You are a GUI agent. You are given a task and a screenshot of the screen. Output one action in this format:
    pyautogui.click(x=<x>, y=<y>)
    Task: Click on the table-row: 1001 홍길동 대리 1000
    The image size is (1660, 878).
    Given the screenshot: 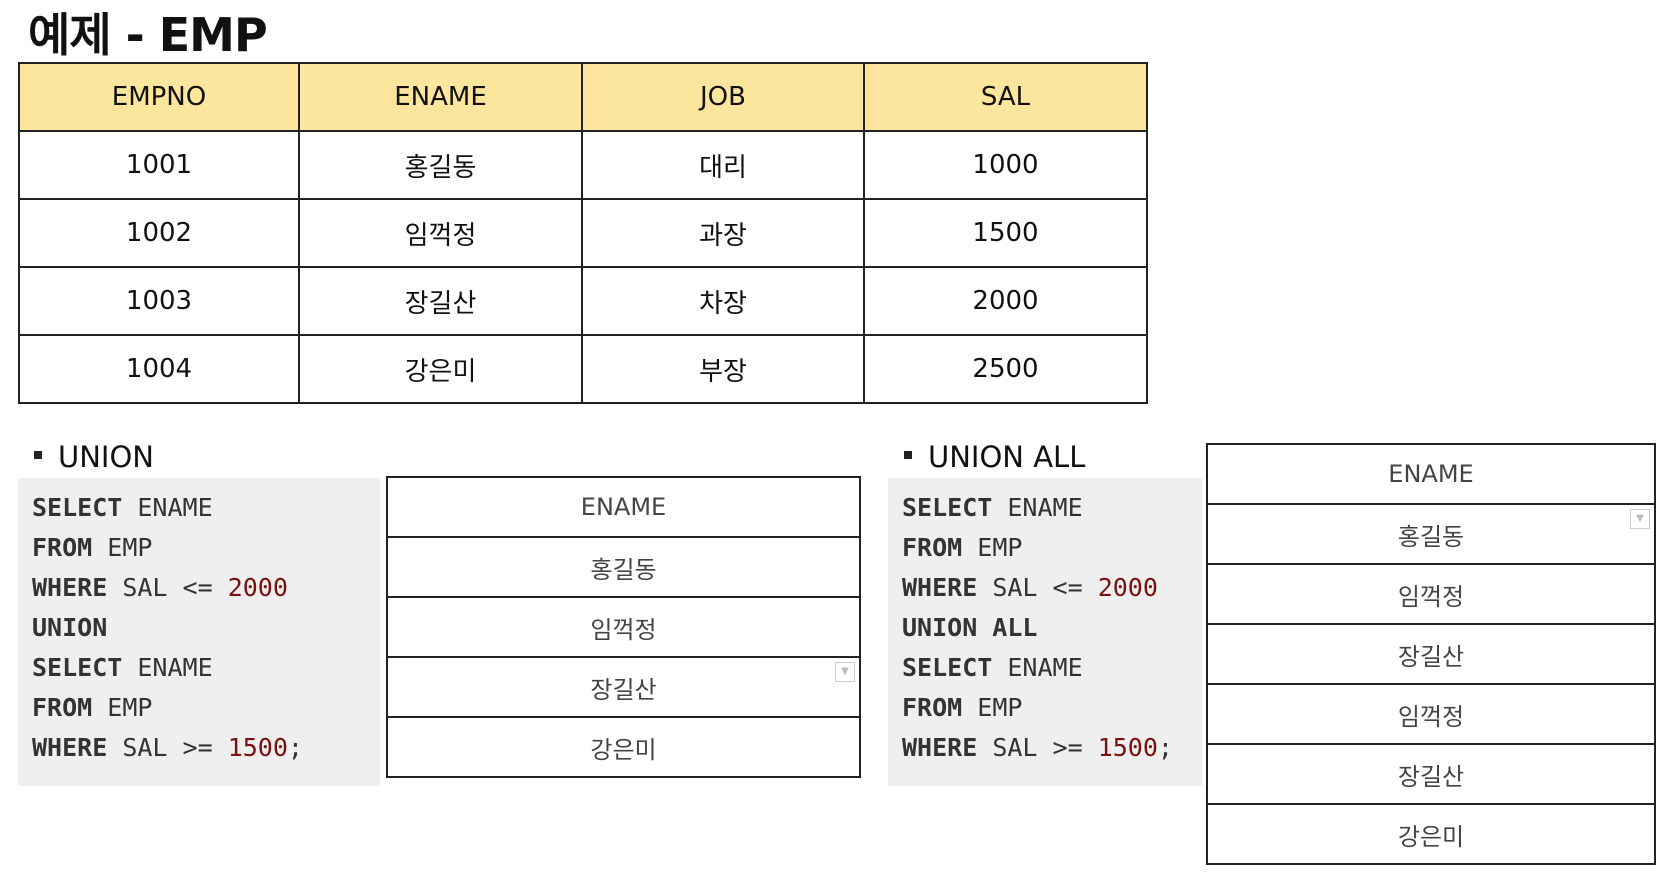 What is the action you would take?
    pyautogui.click(x=583, y=165)
    